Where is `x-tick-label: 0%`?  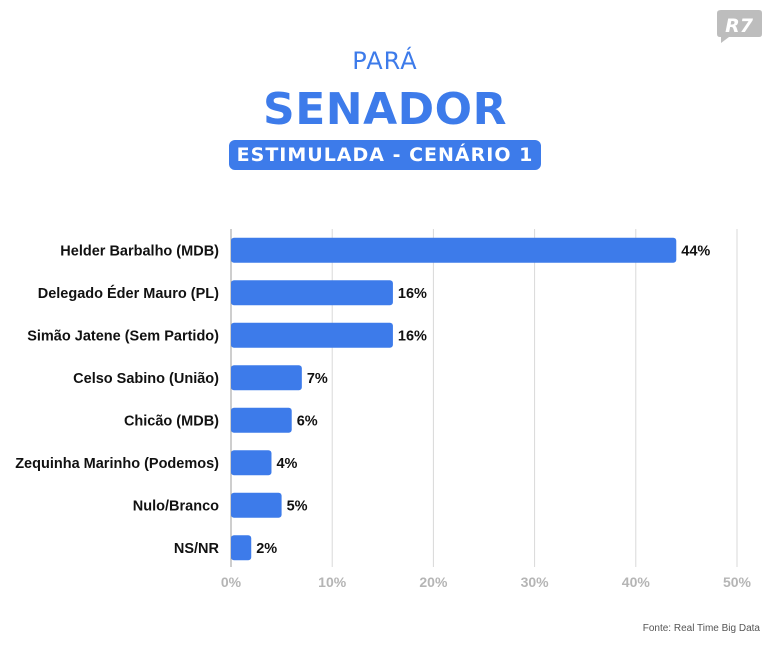
x-tick-label: 0% is located at coordinates (231, 582).